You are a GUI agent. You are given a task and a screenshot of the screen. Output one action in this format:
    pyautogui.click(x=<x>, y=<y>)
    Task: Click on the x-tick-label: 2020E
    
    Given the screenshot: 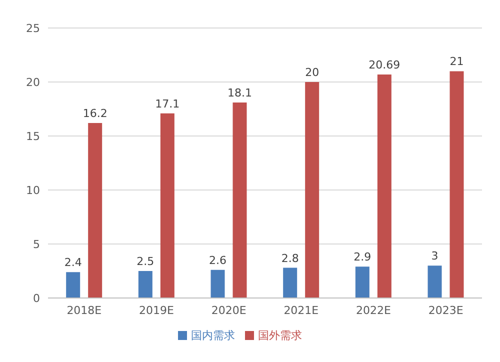 What is the action you would take?
    pyautogui.click(x=228, y=310)
    